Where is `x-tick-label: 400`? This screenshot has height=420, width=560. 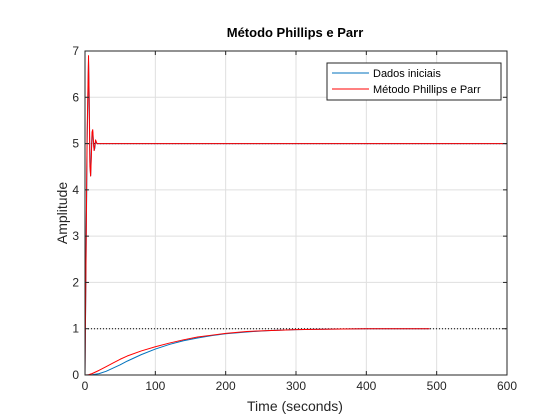 x-tick-label: 400 is located at coordinates (366, 386).